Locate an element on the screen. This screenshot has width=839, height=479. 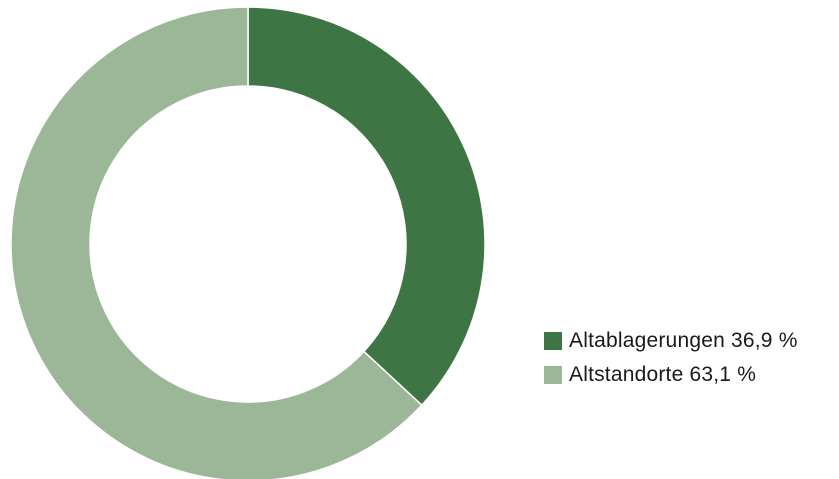
legend-swatch-altablagerungen is located at coordinates (553, 340).